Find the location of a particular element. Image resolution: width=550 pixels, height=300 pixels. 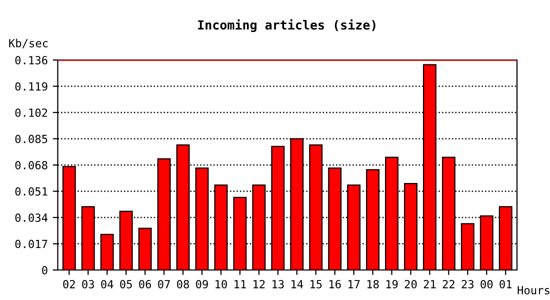

y-tick-label: 0.136 is located at coordinates (31, 60).